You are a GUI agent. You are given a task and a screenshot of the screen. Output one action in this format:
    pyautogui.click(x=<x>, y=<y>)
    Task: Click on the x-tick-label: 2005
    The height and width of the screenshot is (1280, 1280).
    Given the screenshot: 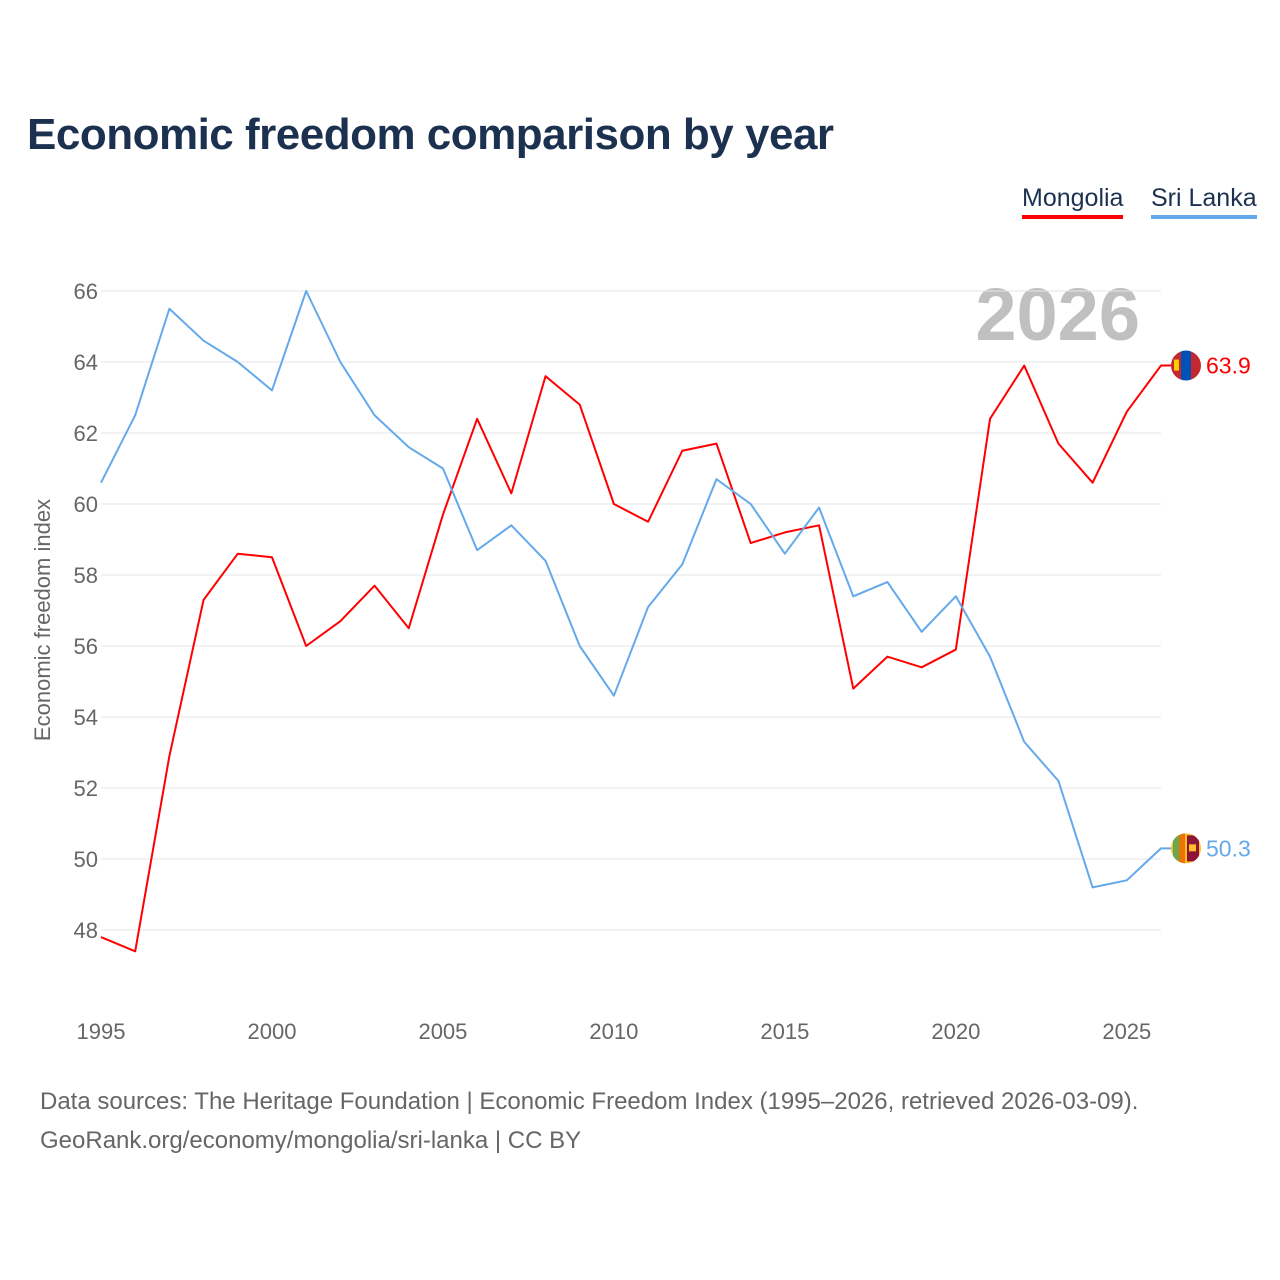 What is the action you would take?
    pyautogui.click(x=442, y=1031)
    